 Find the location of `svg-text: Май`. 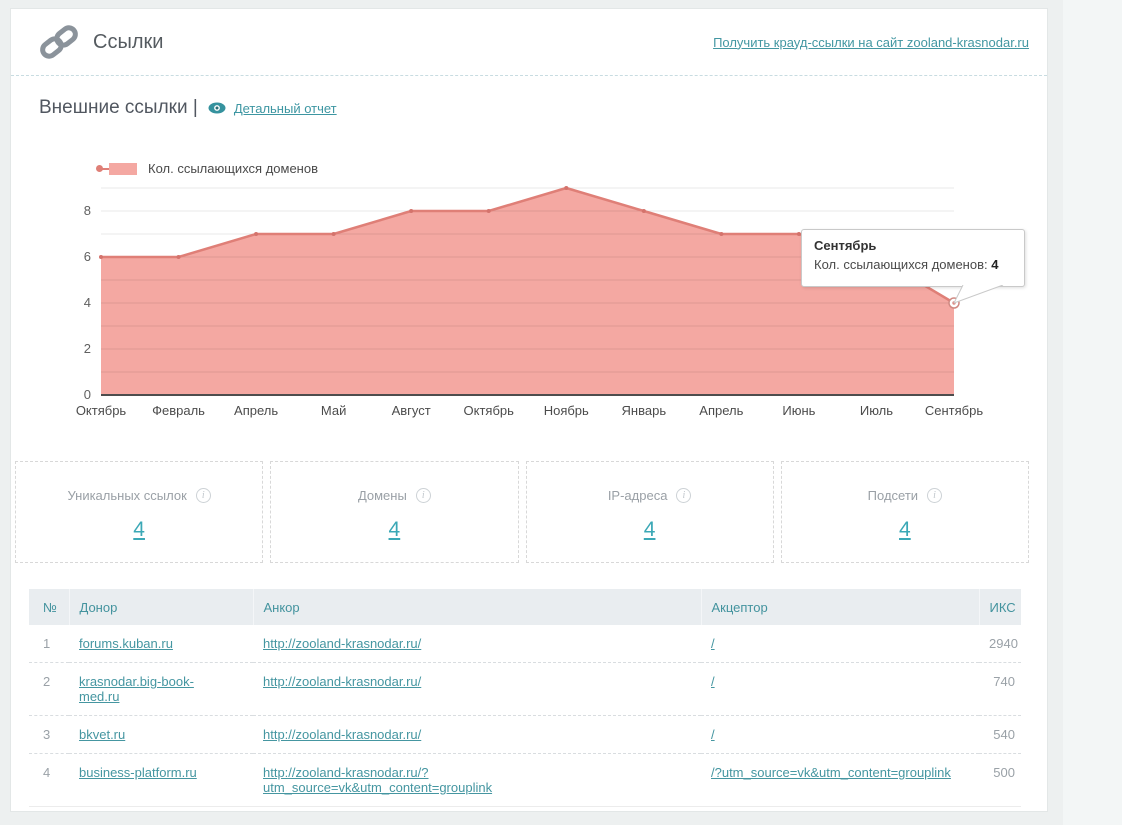

svg-text: Май is located at coordinates (333, 410).